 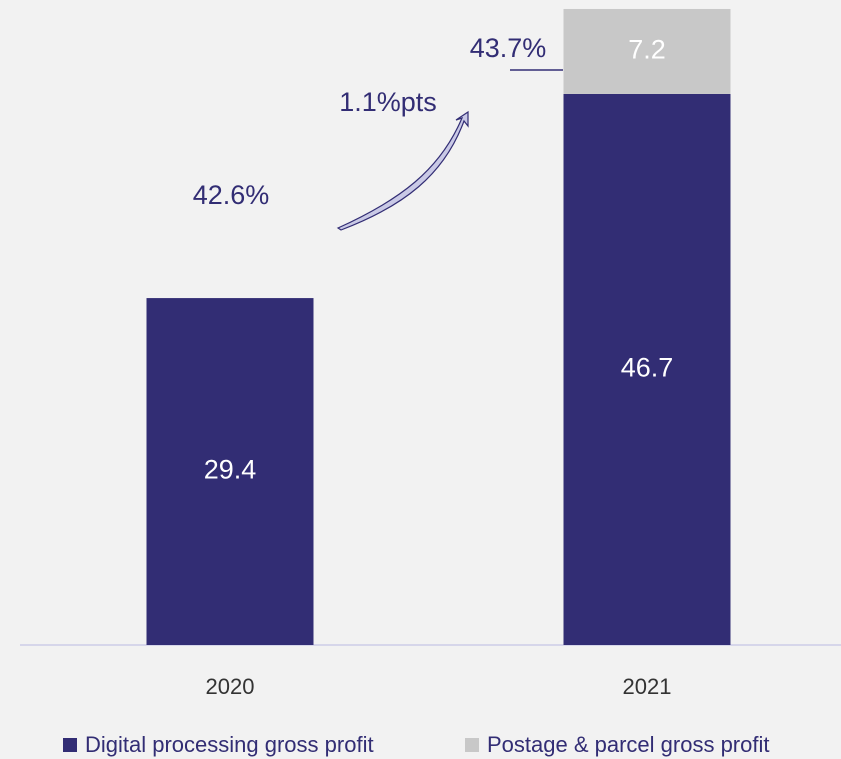 What do you see at coordinates (647, 686) in the screenshot?
I see `x-tick-label: 2021` at bounding box center [647, 686].